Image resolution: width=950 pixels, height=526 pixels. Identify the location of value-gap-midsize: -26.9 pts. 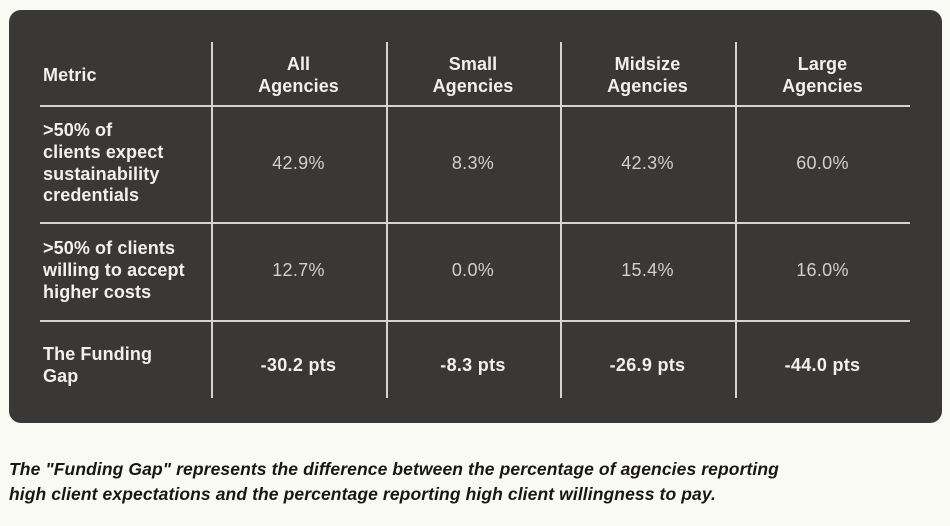
(647, 365).